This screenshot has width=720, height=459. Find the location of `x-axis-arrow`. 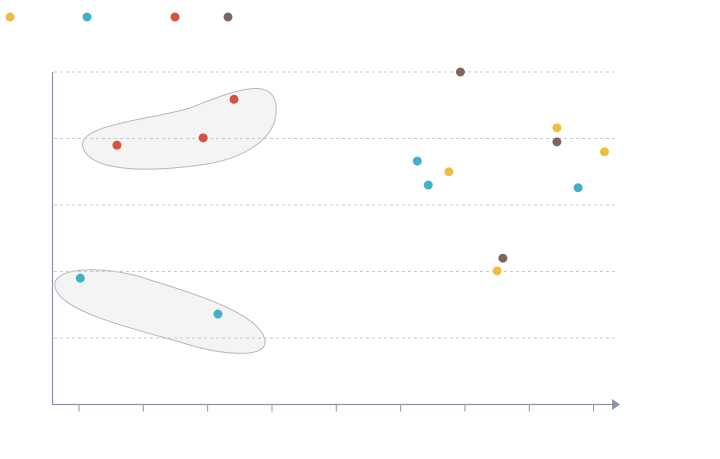

x-axis-arrow is located at coordinates (616, 404).